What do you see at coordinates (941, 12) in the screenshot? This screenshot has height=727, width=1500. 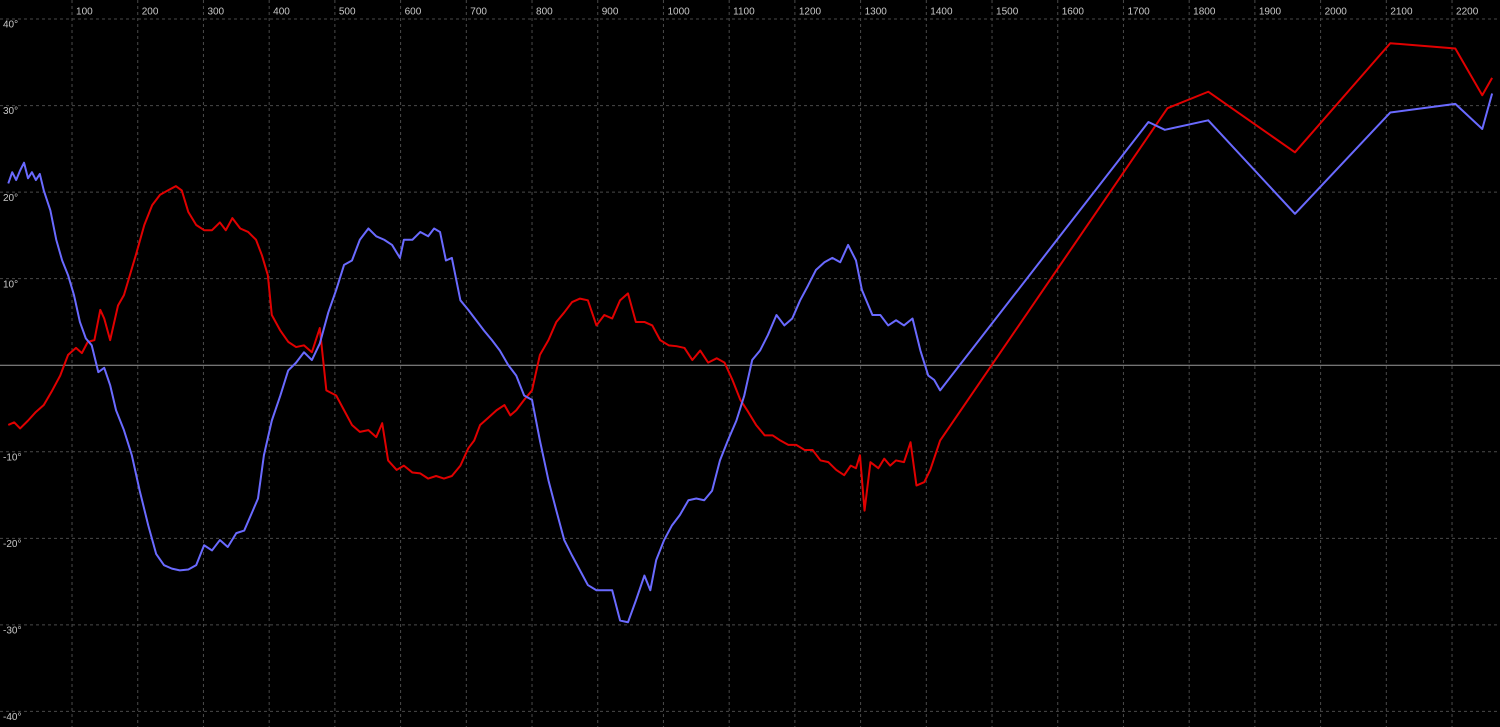 I see `x-tick-label: 1400` at bounding box center [941, 12].